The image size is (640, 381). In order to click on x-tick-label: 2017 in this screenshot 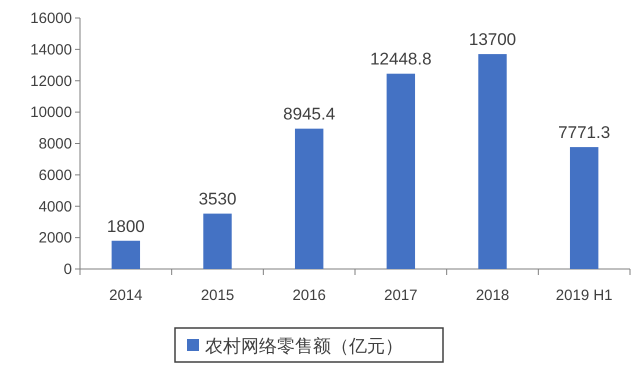, I will do `click(401, 295)`.